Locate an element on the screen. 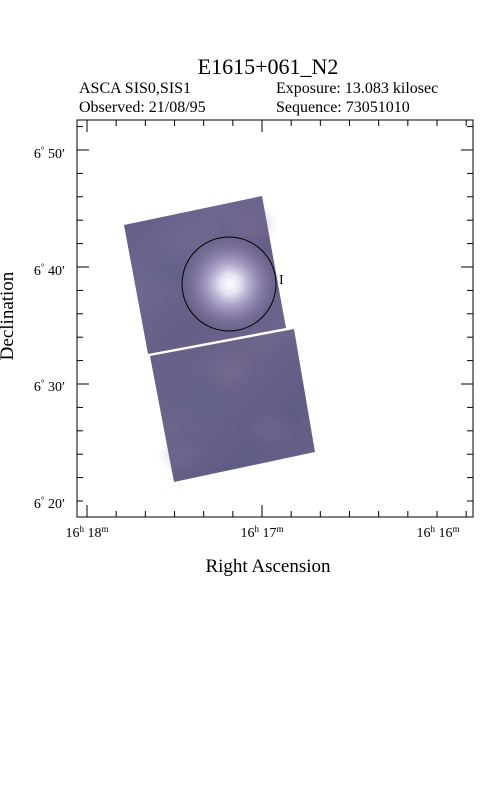 This screenshot has height=792, width=486. dec-tick-label-1: 6° 40′ is located at coordinates (49, 270).